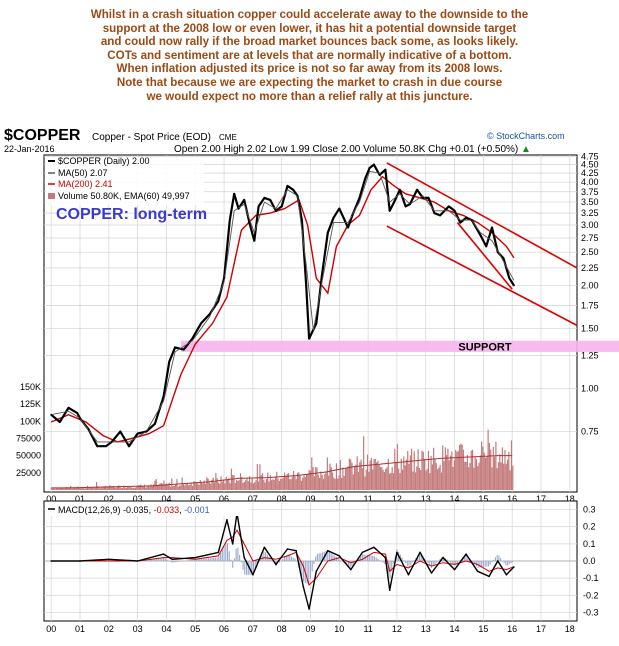 The image size is (619, 646). I want to click on legend-background, so click(125, 181).